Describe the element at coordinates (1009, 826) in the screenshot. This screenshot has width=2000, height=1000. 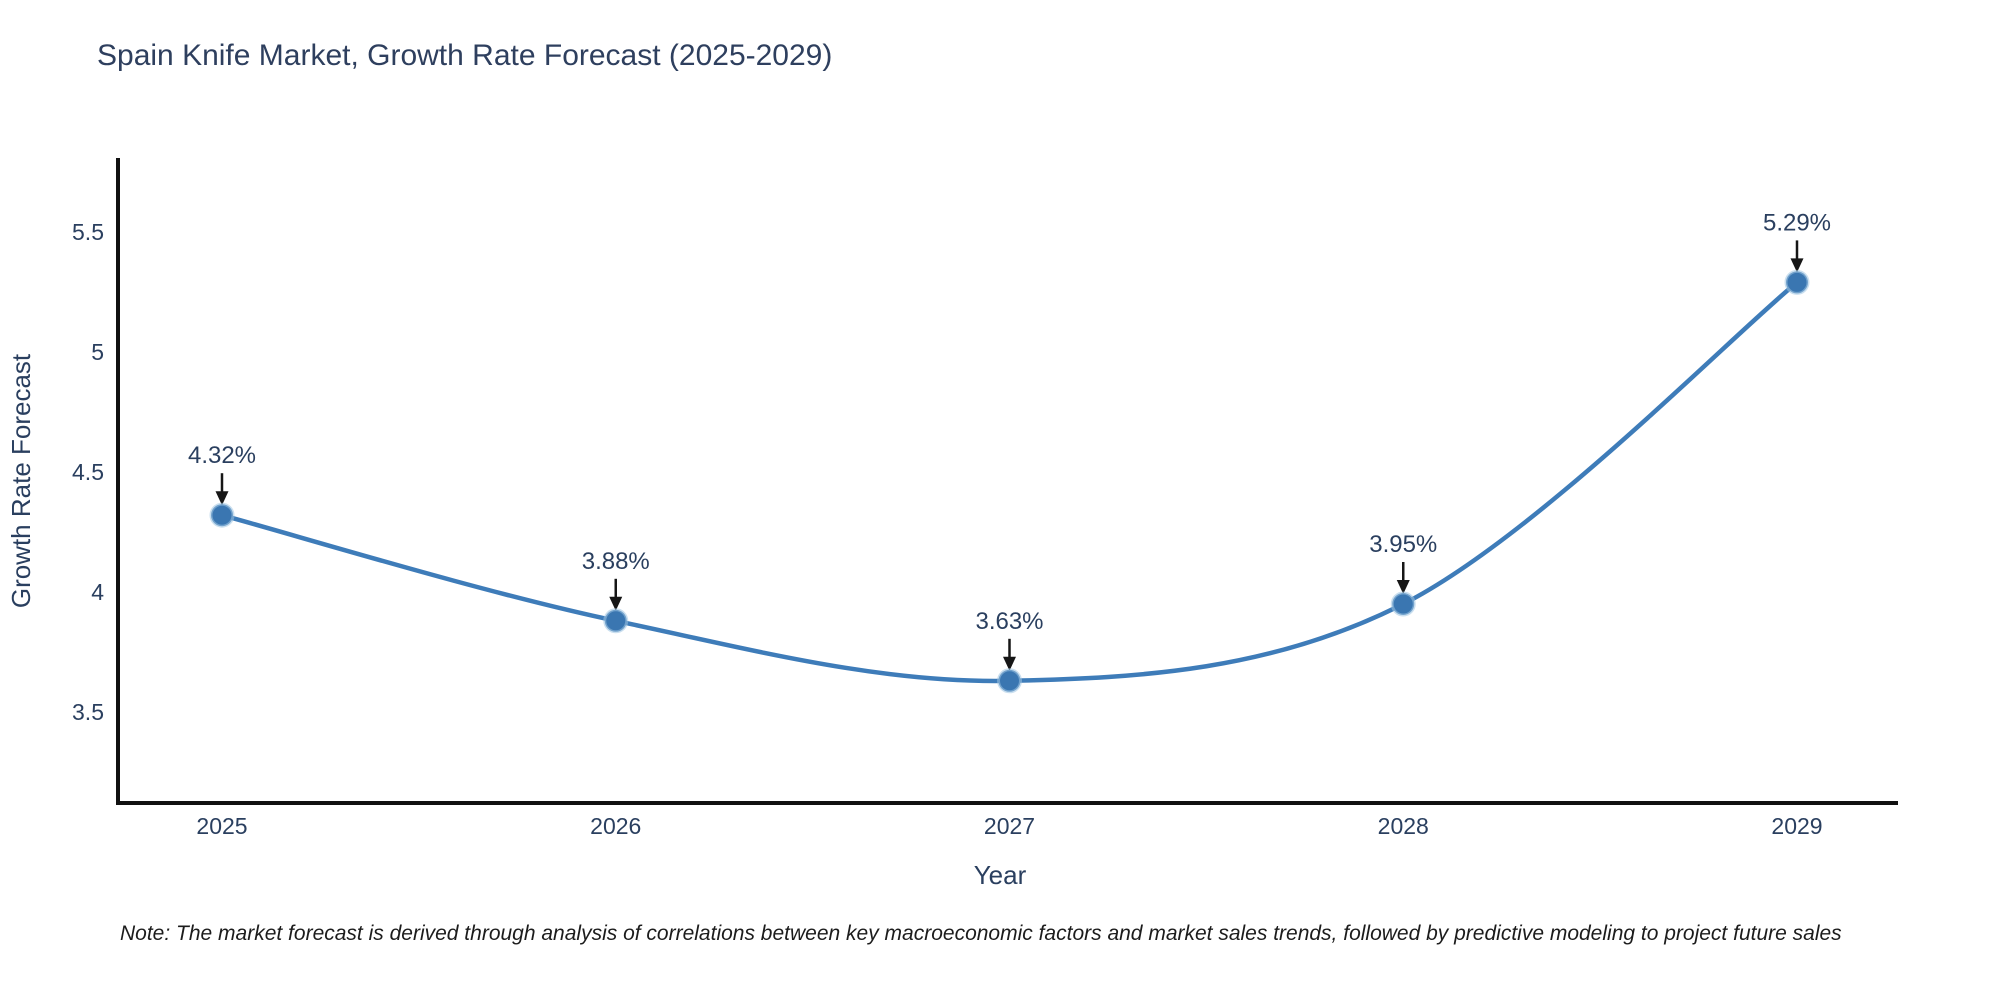
I see `x-tick-label: 2027` at that location.